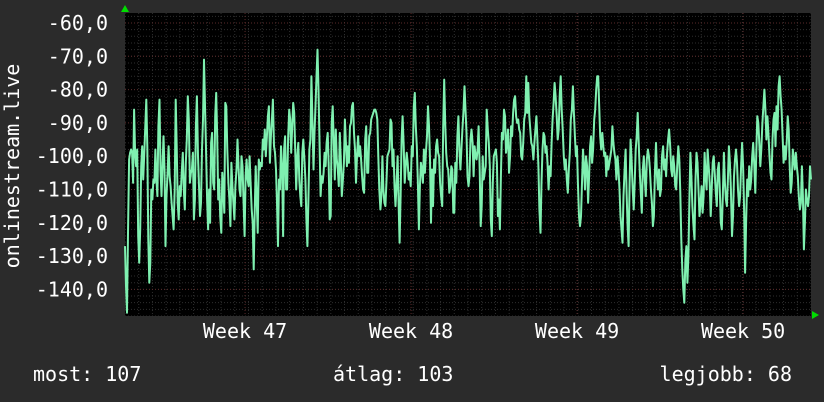 This screenshot has width=824, height=402. Describe the element at coordinates (245, 331) in the screenshot. I see `x-tick-label: Week 47` at that location.